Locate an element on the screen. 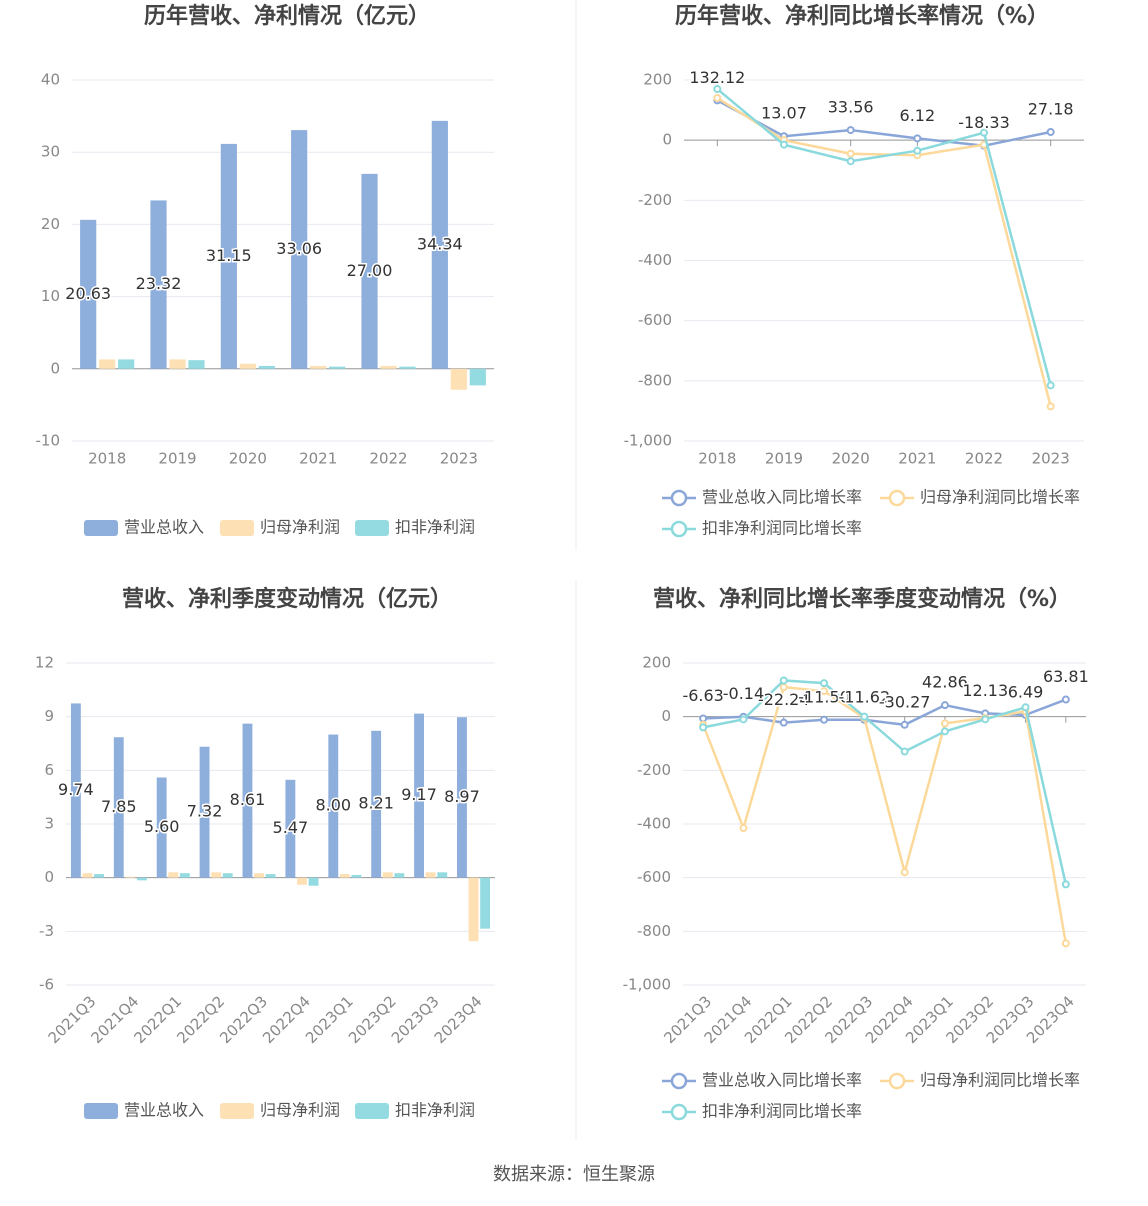 The width and height of the screenshot is (1148, 1206). y-tick-label: 9 is located at coordinates (49, 716).